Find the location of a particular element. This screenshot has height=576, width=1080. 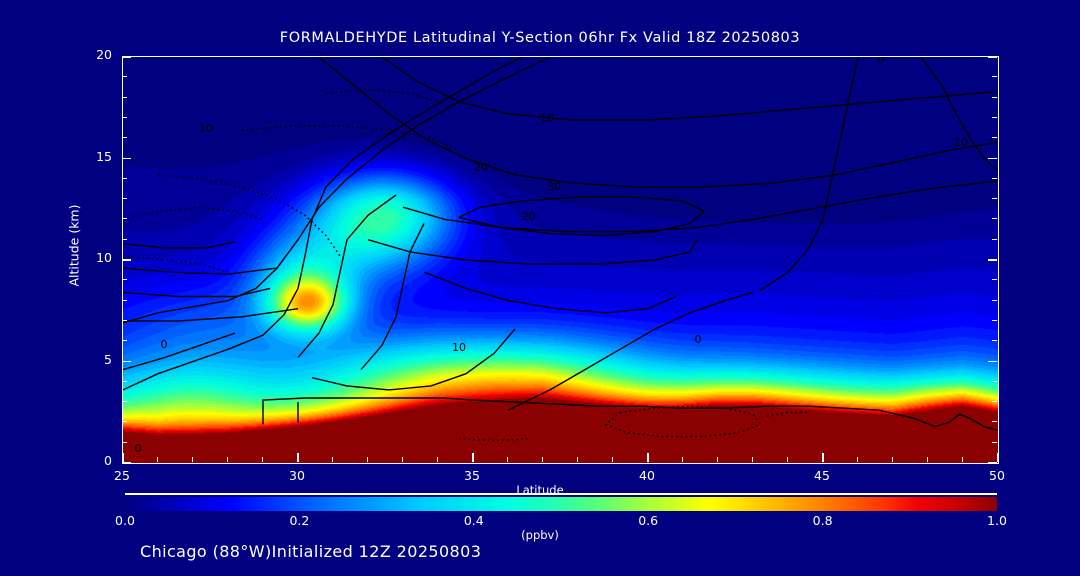

y-tick-label-20: 20 is located at coordinates (104, 54).